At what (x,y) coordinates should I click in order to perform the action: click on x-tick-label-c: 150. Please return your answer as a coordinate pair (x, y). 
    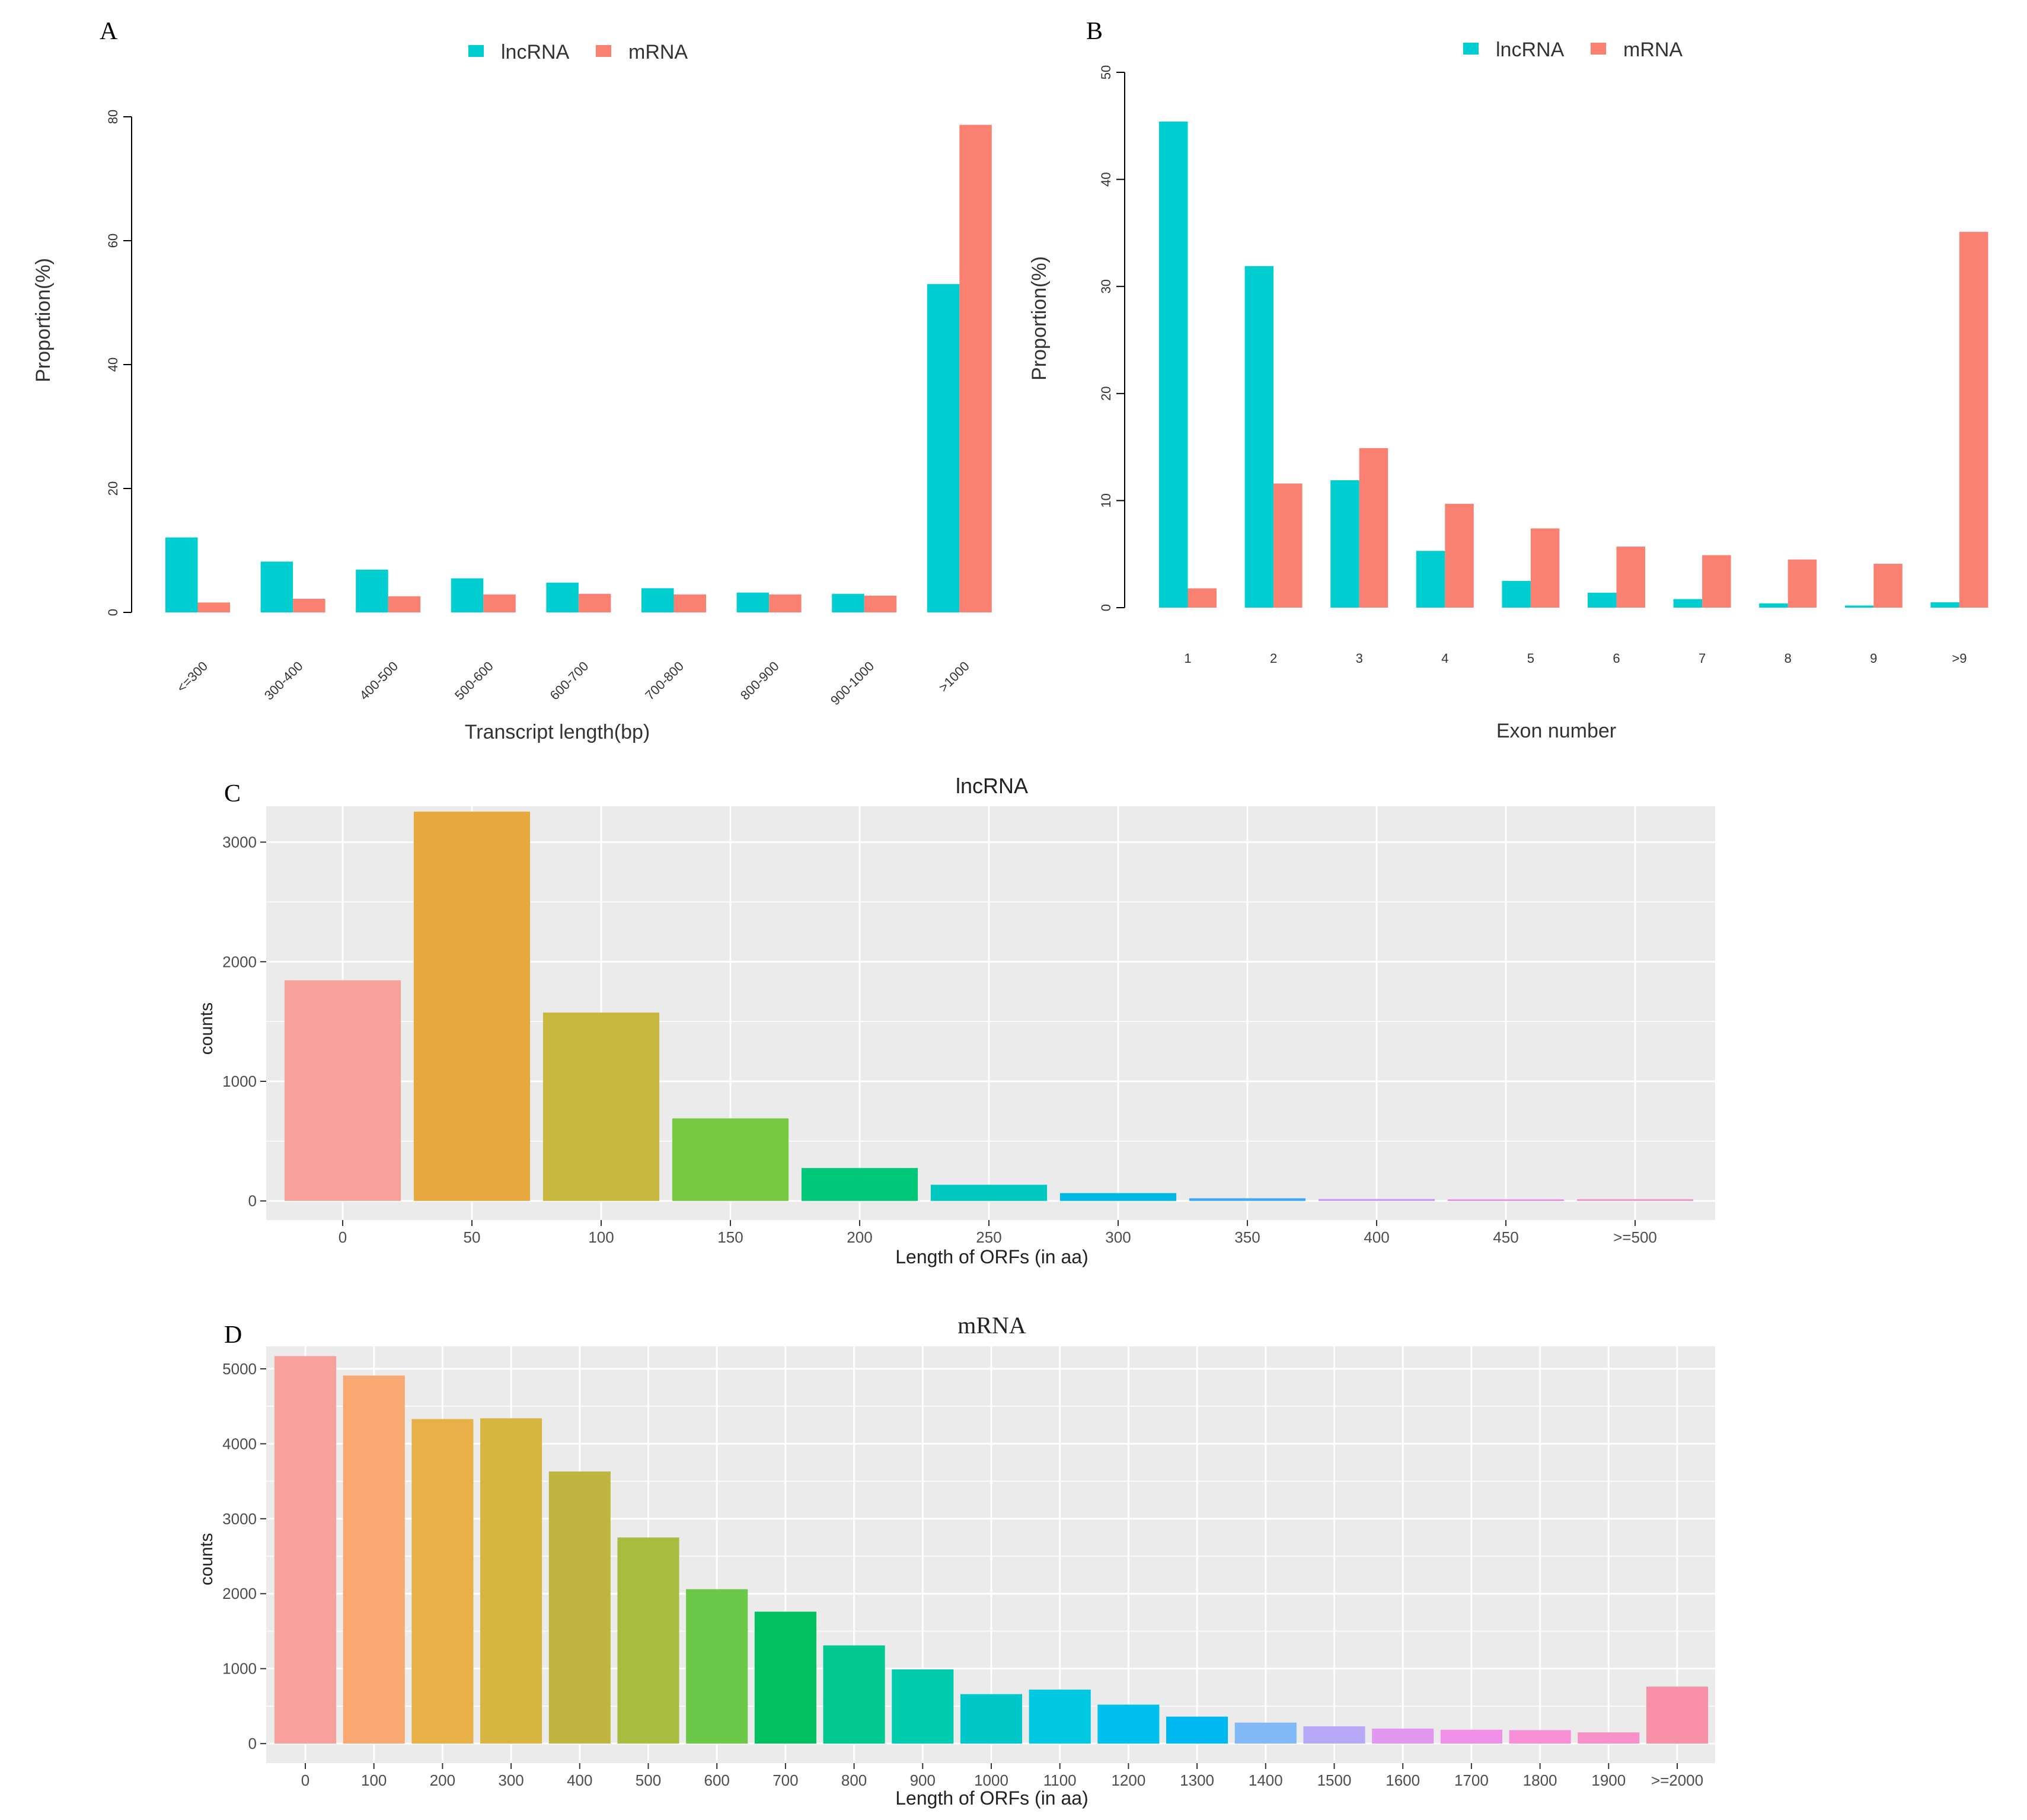
    Looking at the image, I should click on (730, 1237).